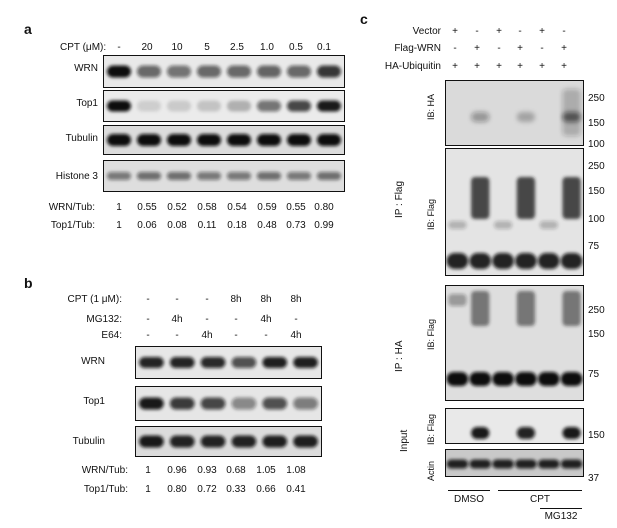 The image size is (617, 528). Describe the element at coordinates (237, 47) in the screenshot. I see `lane-label-a: 2.5` at that location.